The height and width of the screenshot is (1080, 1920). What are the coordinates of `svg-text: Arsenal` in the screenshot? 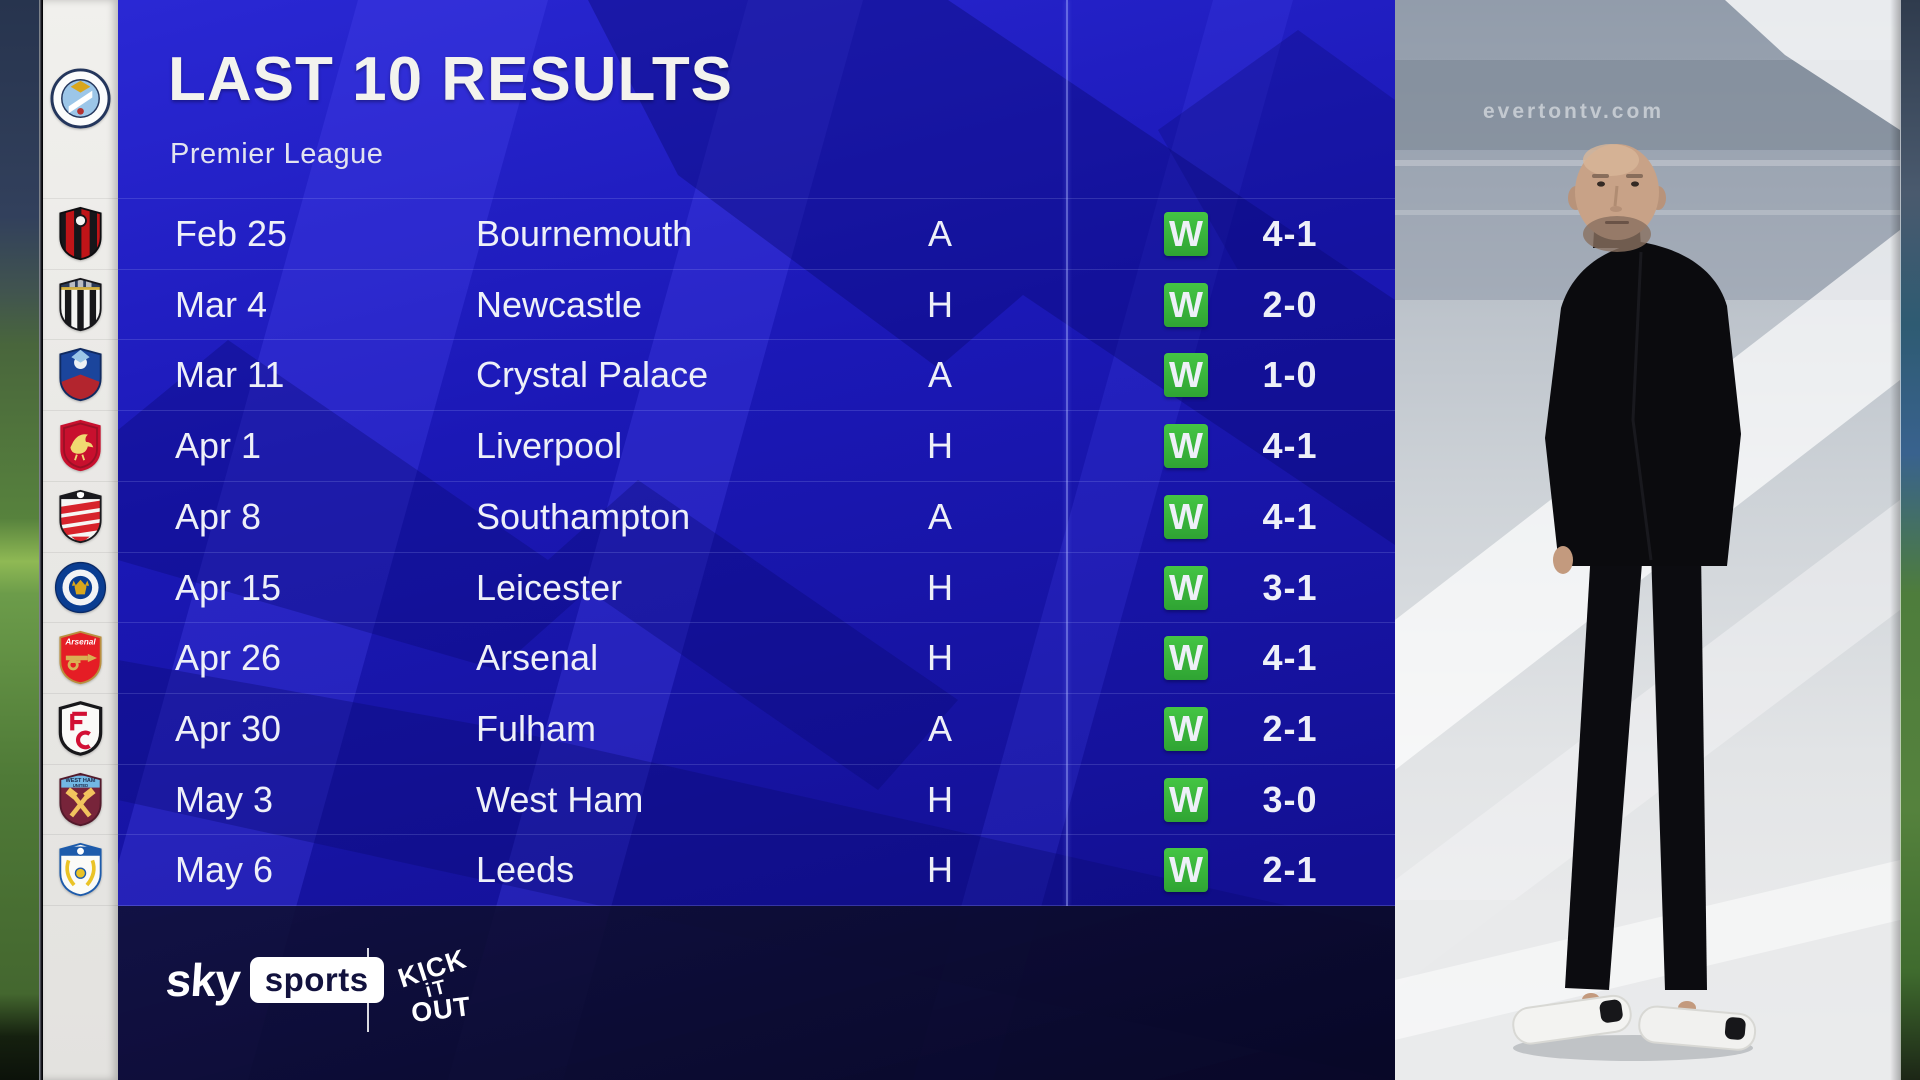 It's located at (80, 642).